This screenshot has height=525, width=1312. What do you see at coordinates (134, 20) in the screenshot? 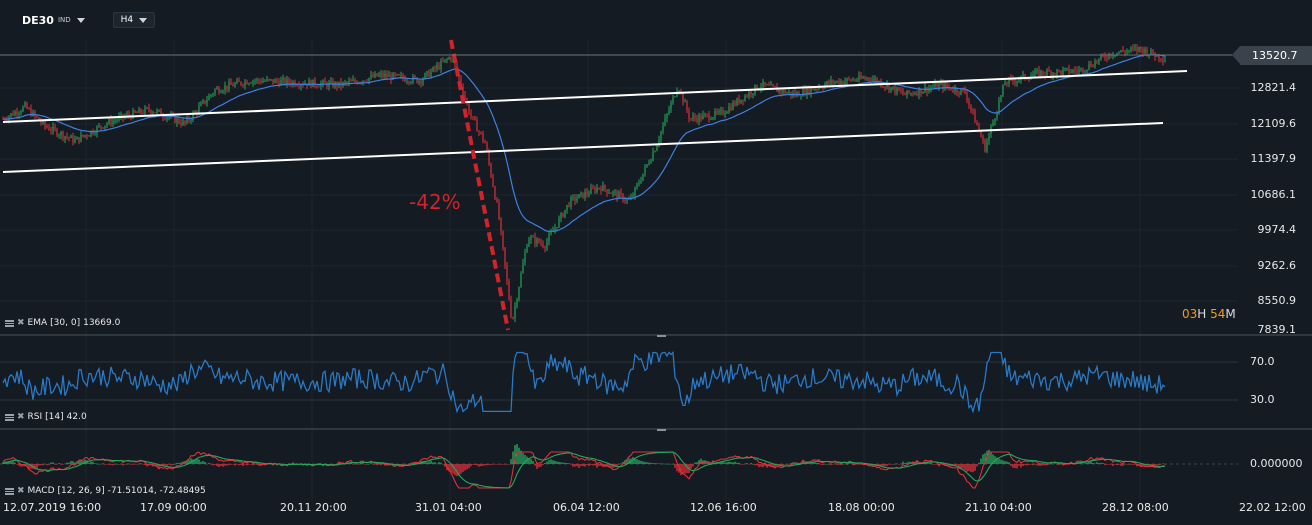
I see `timeframe-selector: H4` at bounding box center [134, 20].